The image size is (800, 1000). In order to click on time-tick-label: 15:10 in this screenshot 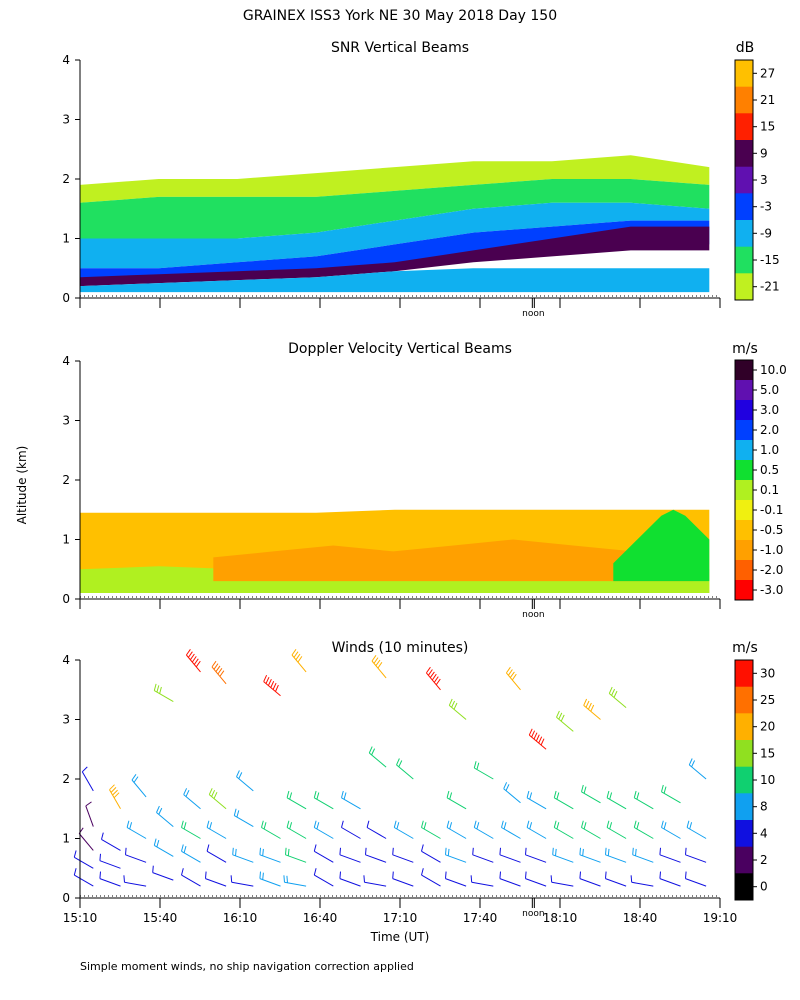, I will do `click(80, 918)`.